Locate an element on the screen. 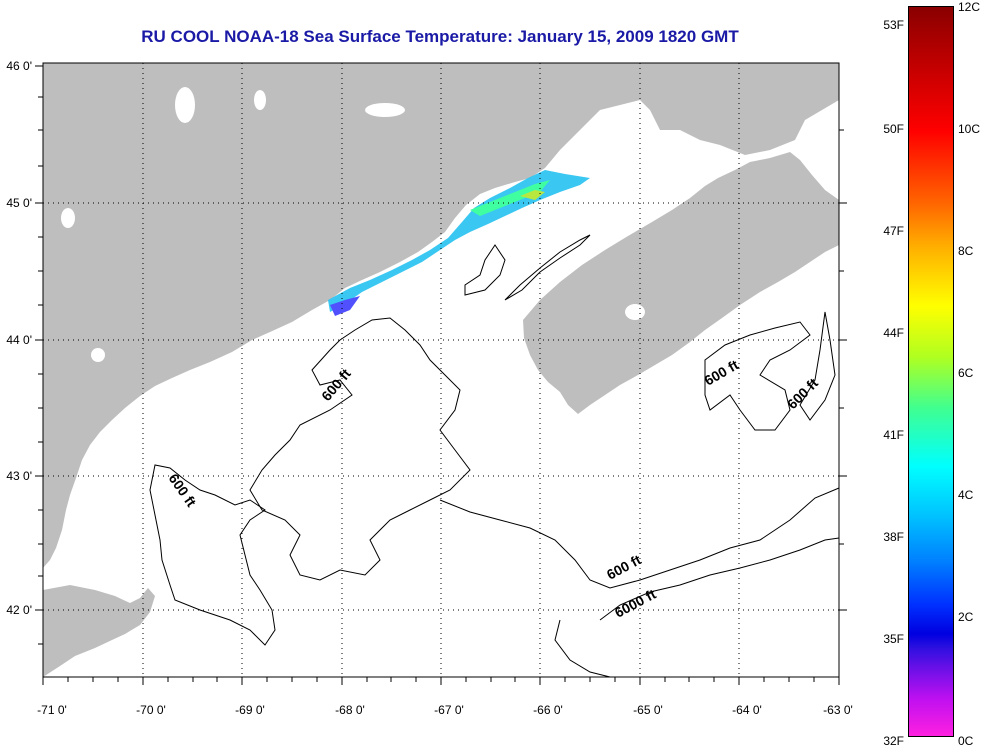 The image size is (984, 754). land-new-brunswick is located at coordinates (624, 210).